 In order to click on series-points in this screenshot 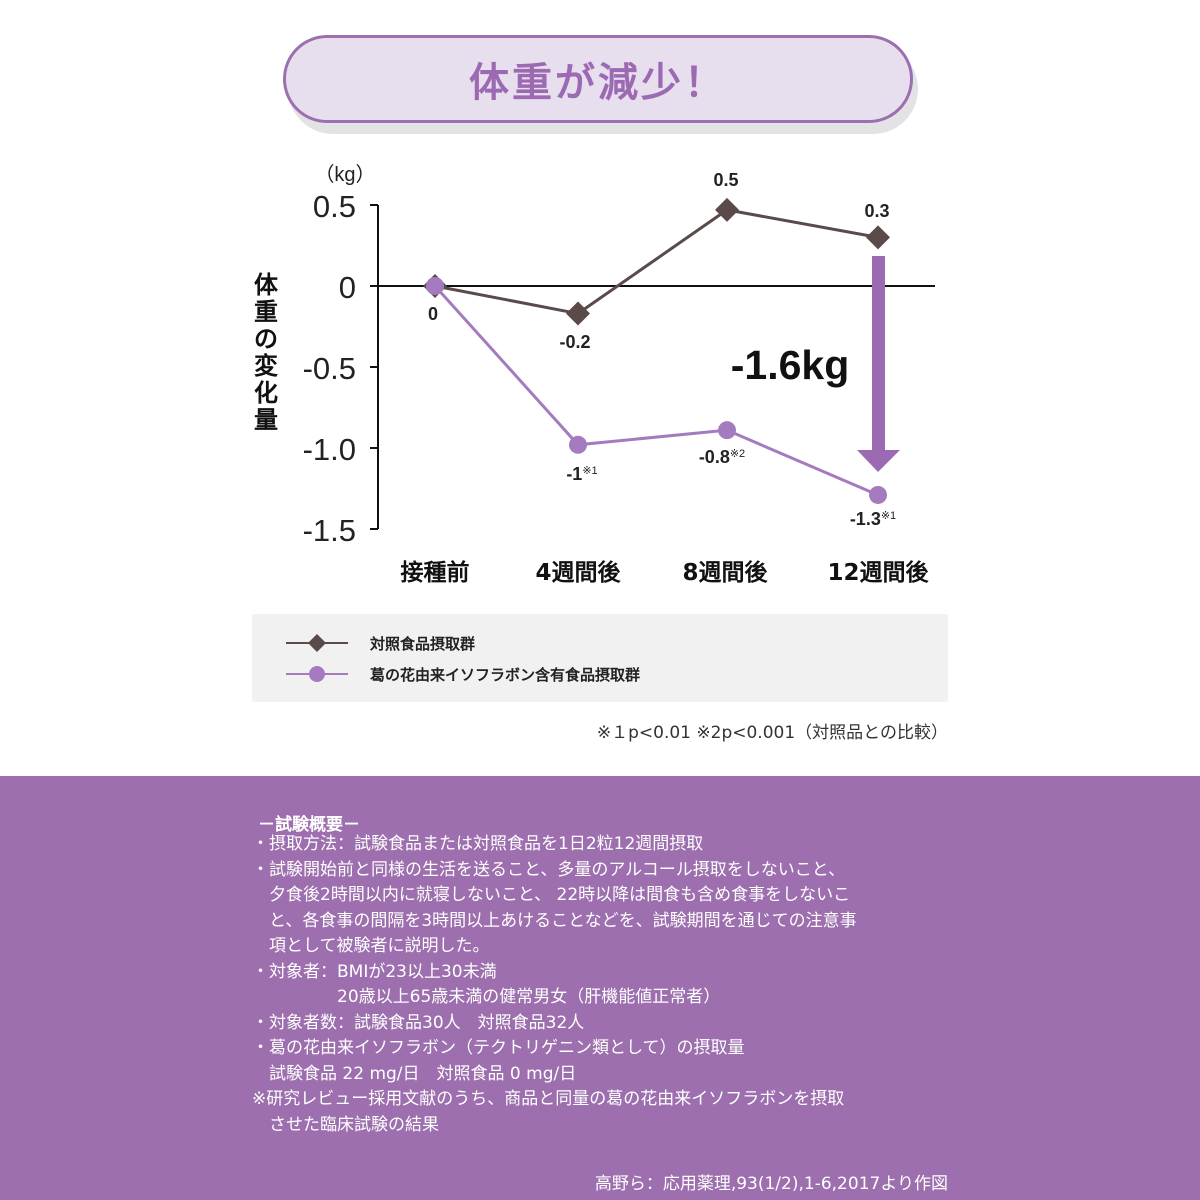, I will do `click(656, 350)`.